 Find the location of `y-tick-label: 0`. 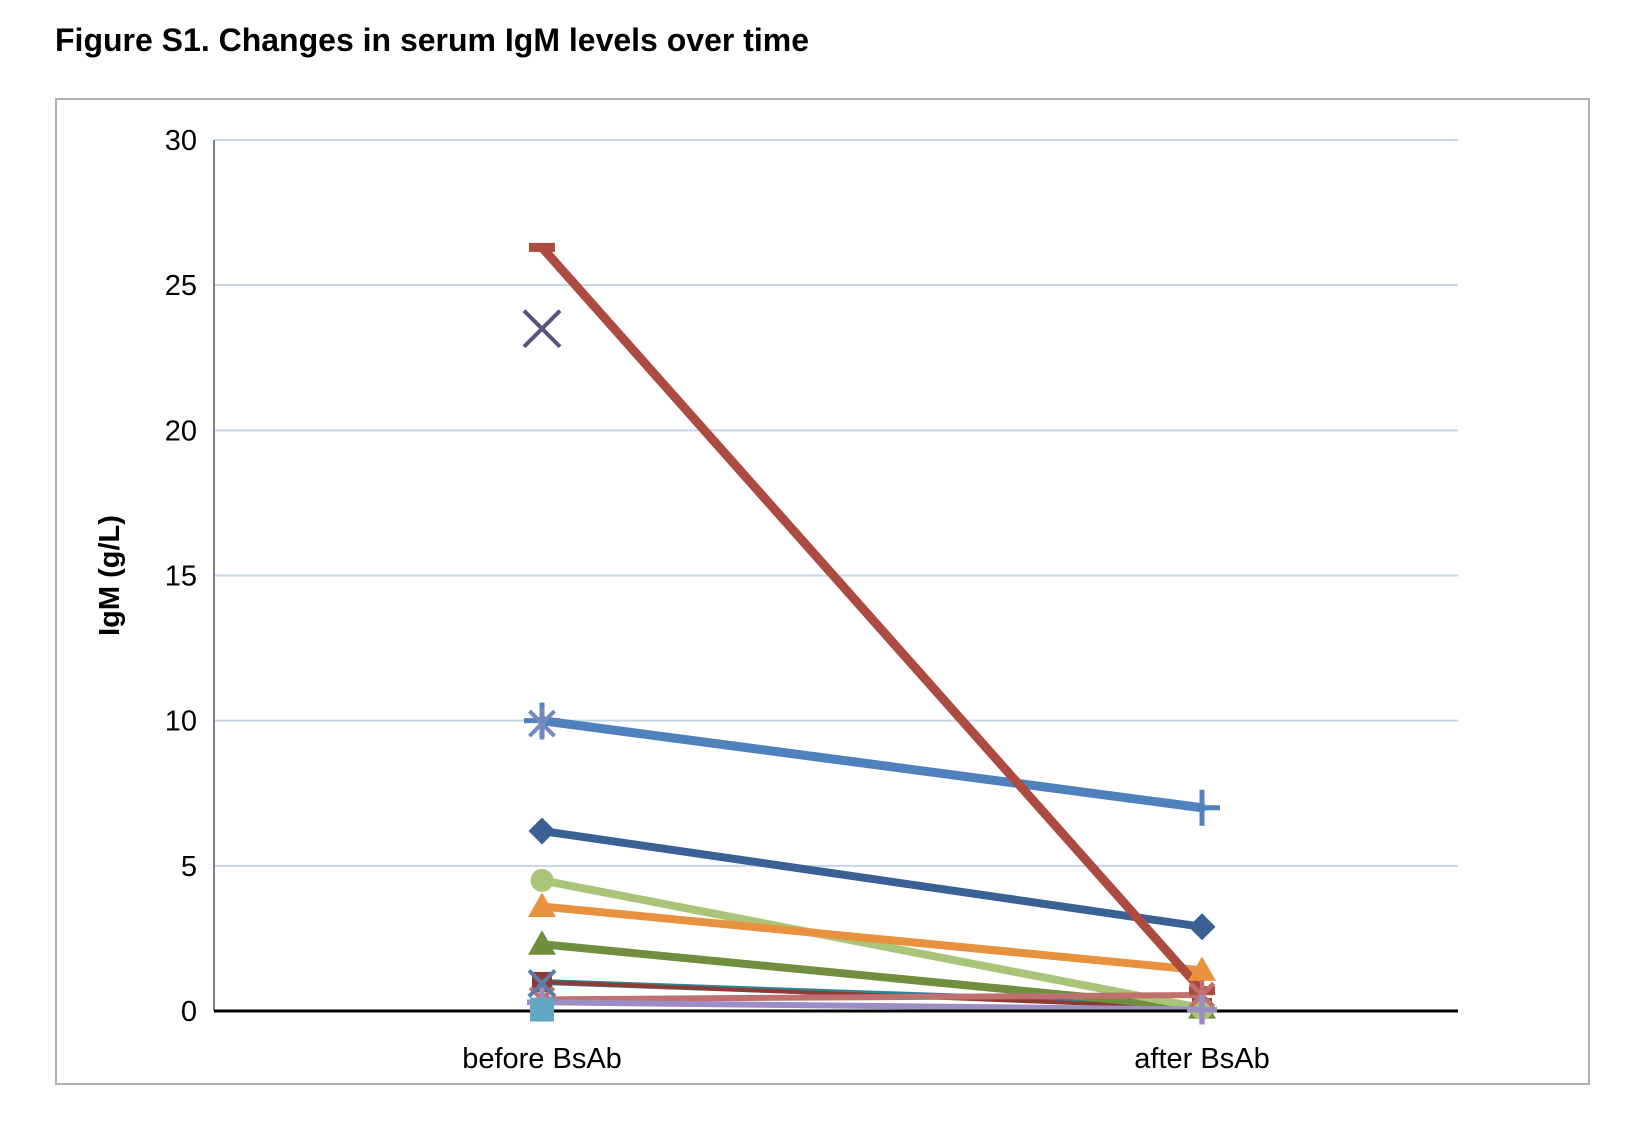

y-tick-label: 0 is located at coordinates (189, 1012).